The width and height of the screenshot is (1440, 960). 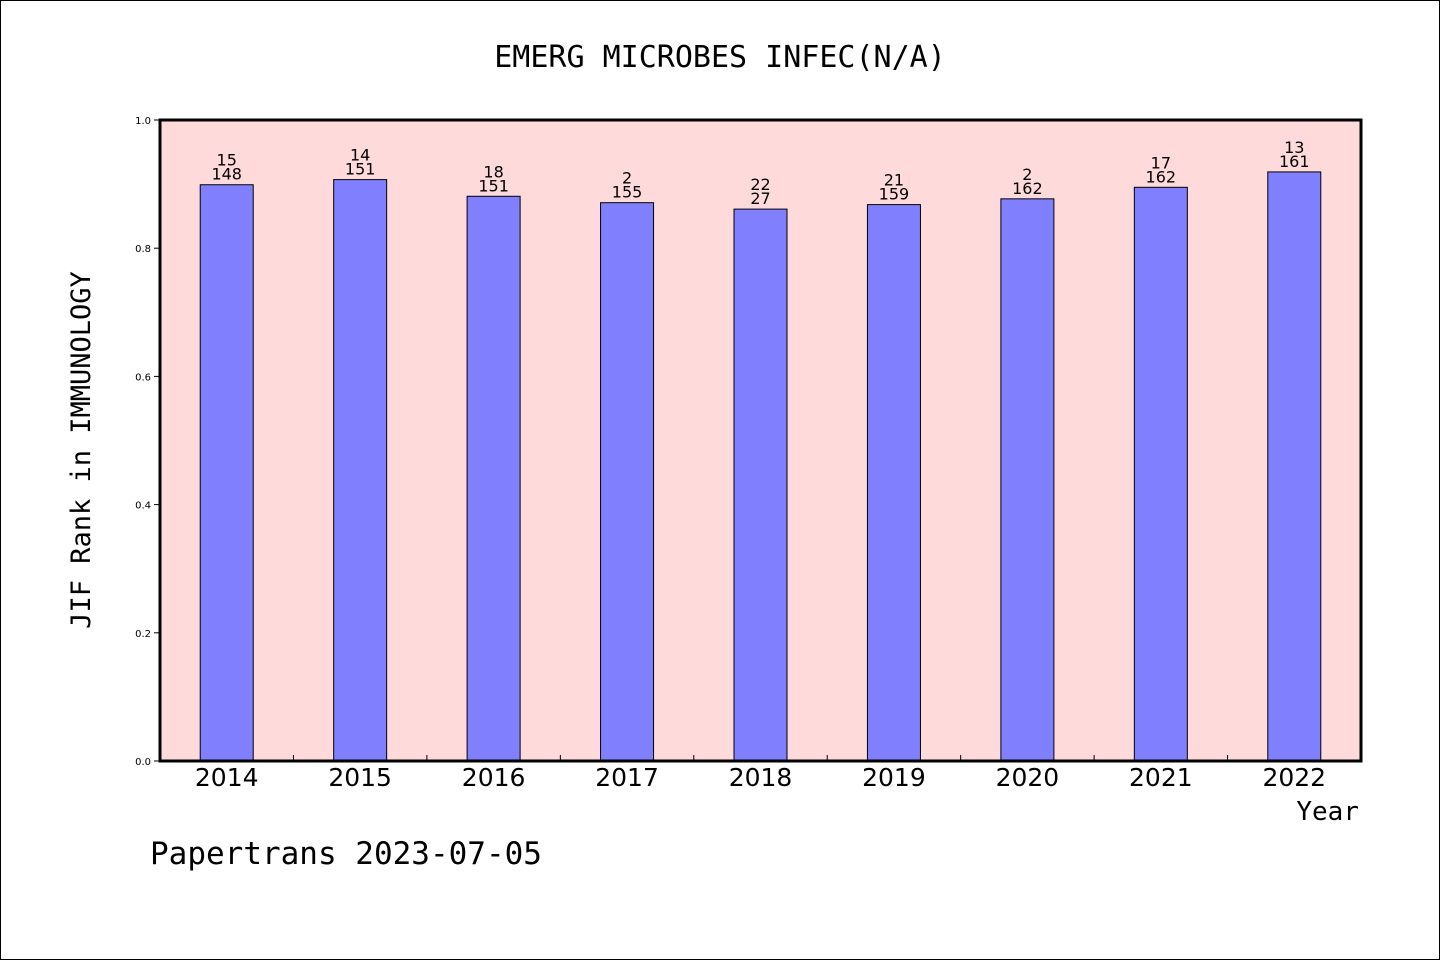 I want to click on x-axis-label: Year, so click(x=1327, y=812).